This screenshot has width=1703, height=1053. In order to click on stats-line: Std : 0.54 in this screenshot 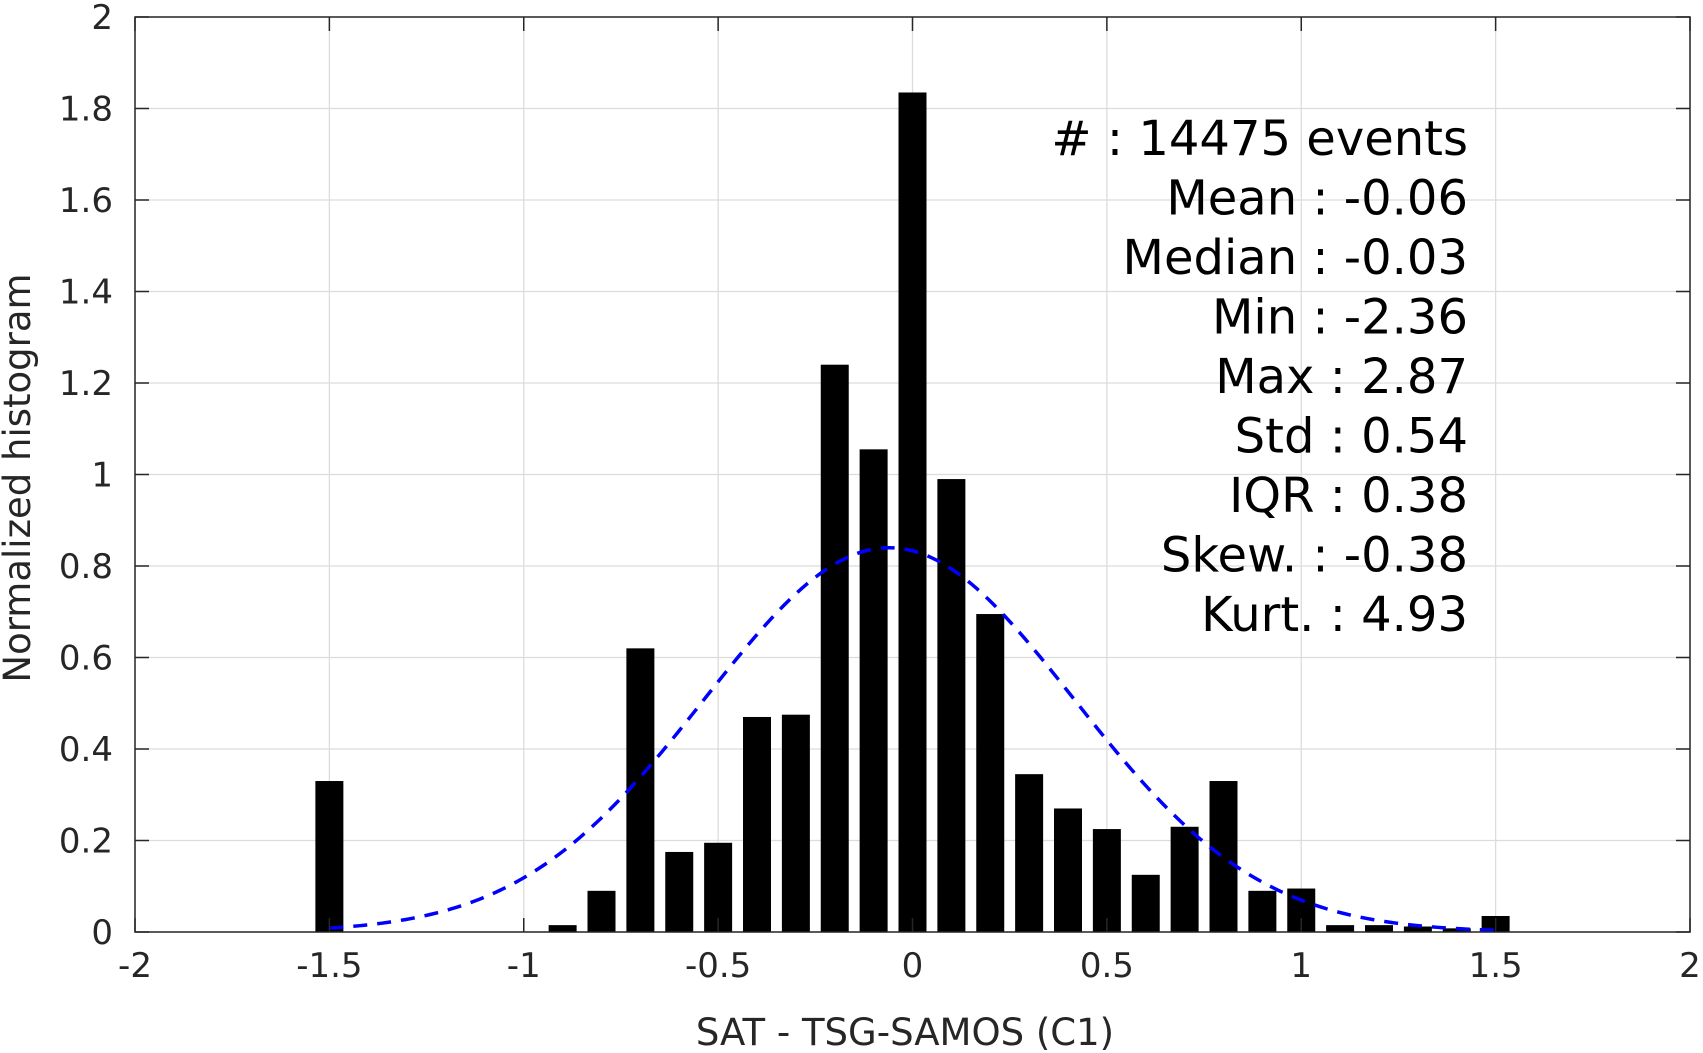, I will do `click(1351, 437)`.